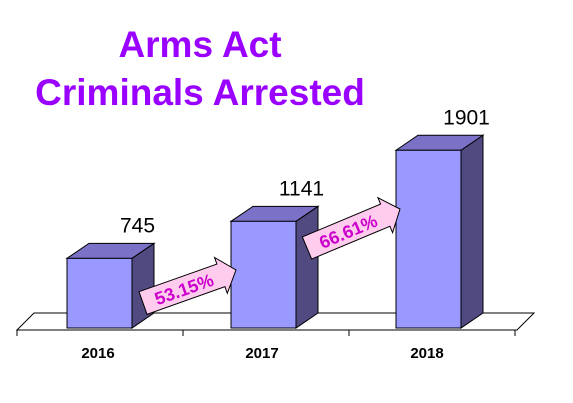 The height and width of the screenshot is (403, 573). Describe the element at coordinates (97, 353) in the screenshot. I see `x-tick-label-2016: 2016` at that location.